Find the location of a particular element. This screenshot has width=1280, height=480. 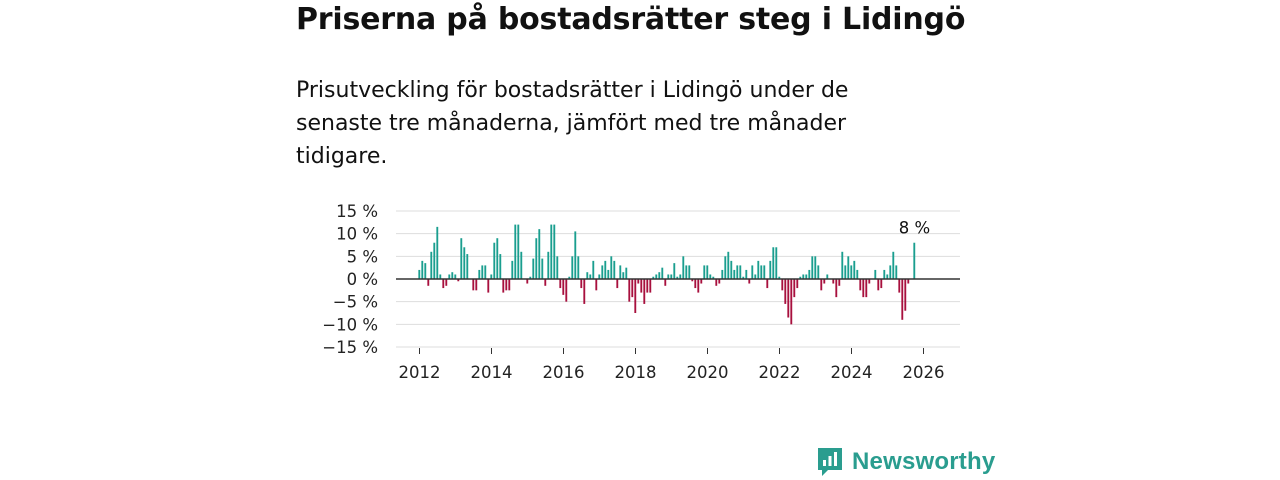

x-tick-label: 2020 is located at coordinates (708, 372).